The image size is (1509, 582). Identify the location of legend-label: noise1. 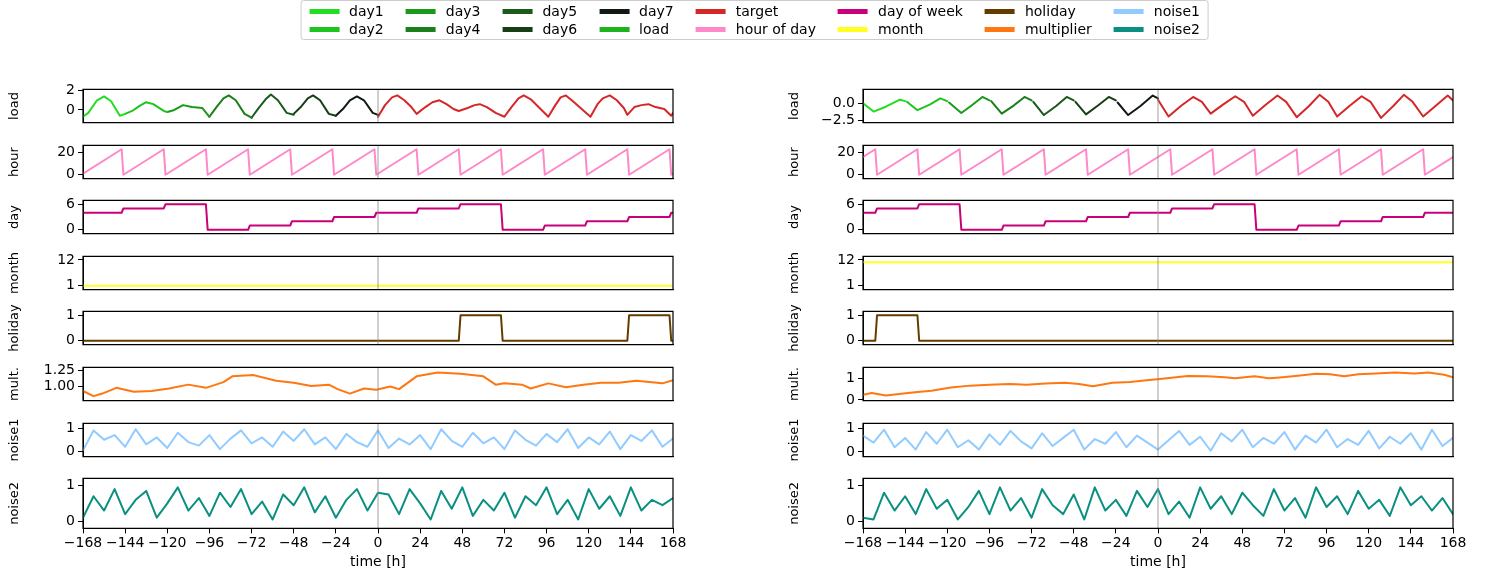
(1176, 11).